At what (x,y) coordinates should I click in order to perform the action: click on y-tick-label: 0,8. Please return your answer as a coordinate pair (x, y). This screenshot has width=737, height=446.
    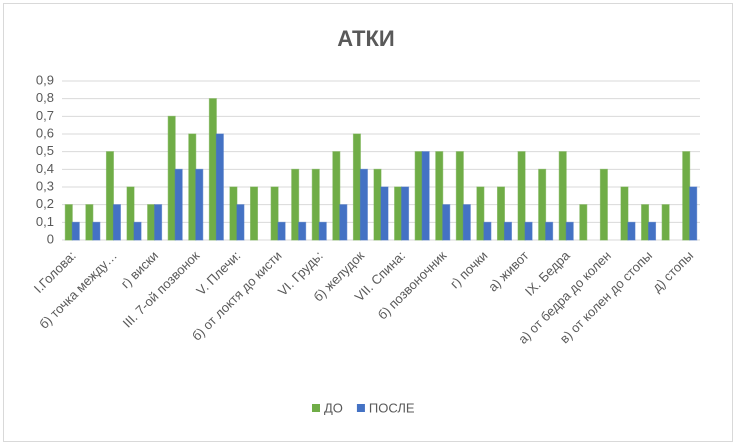
    Looking at the image, I should click on (45, 97).